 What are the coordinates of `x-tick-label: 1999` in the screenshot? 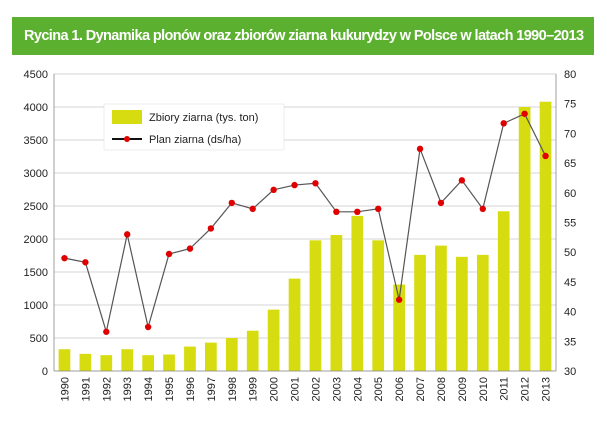 It's located at (254, 389).